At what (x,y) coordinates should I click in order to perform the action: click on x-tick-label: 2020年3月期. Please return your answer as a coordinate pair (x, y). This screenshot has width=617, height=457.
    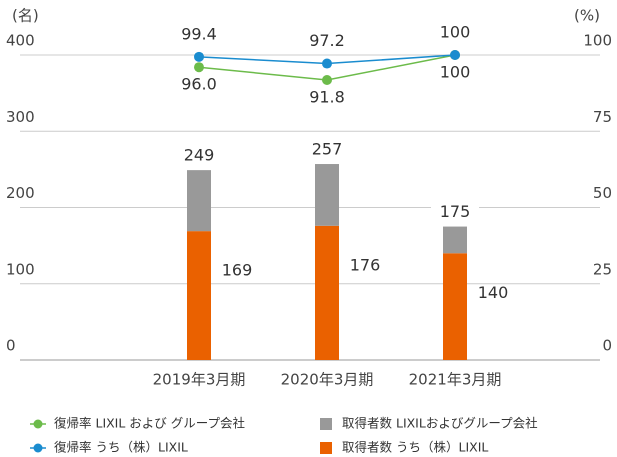
    Looking at the image, I should click on (327, 380).